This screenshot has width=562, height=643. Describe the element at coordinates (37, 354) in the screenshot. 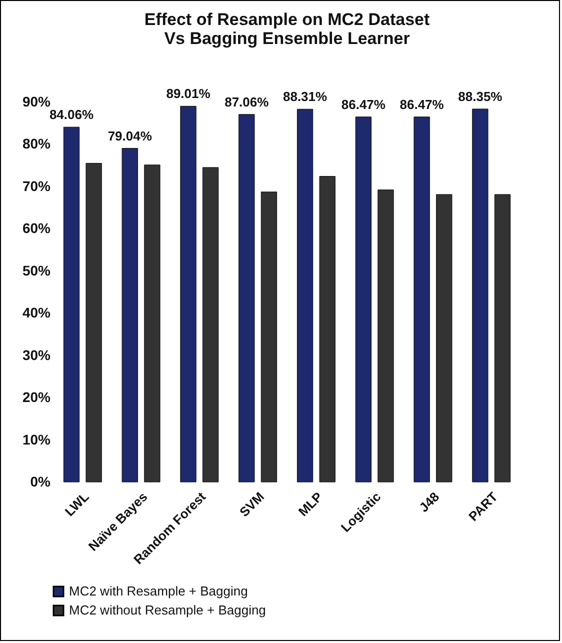

I see `y-tick-label: 30%` at that location.